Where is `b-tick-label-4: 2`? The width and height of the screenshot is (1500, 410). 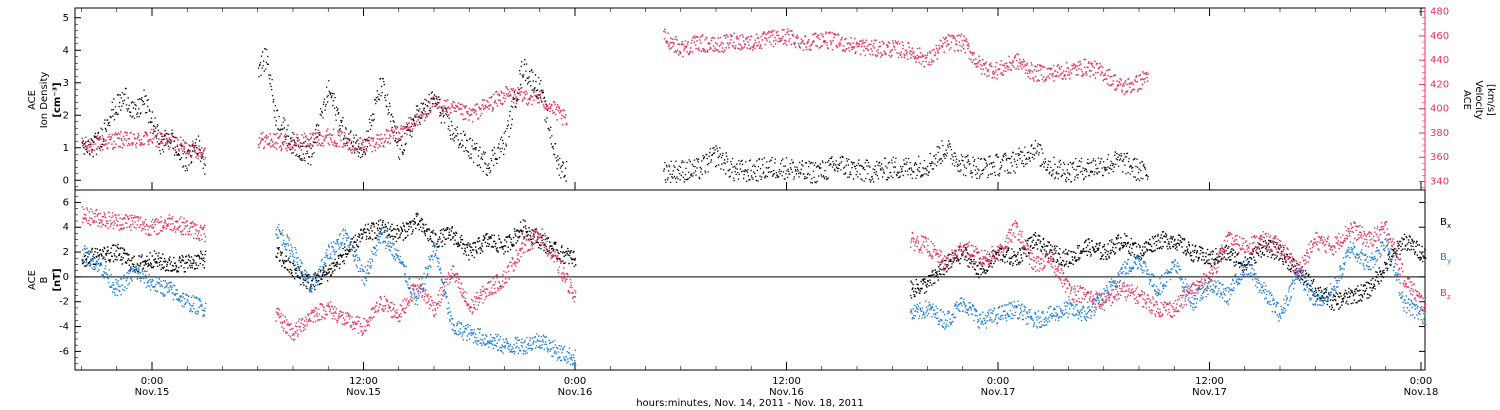 b-tick-label-4: 2 is located at coordinates (66, 252).